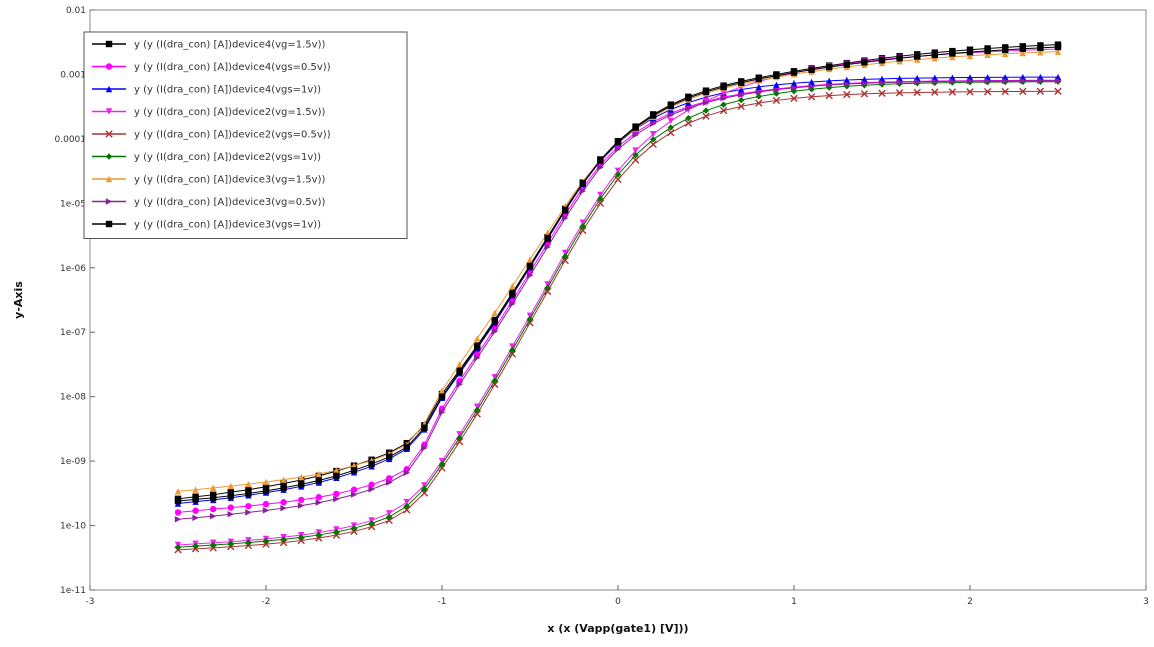  What do you see at coordinates (794, 602) in the screenshot?
I see `x-tick-label: 1` at bounding box center [794, 602].